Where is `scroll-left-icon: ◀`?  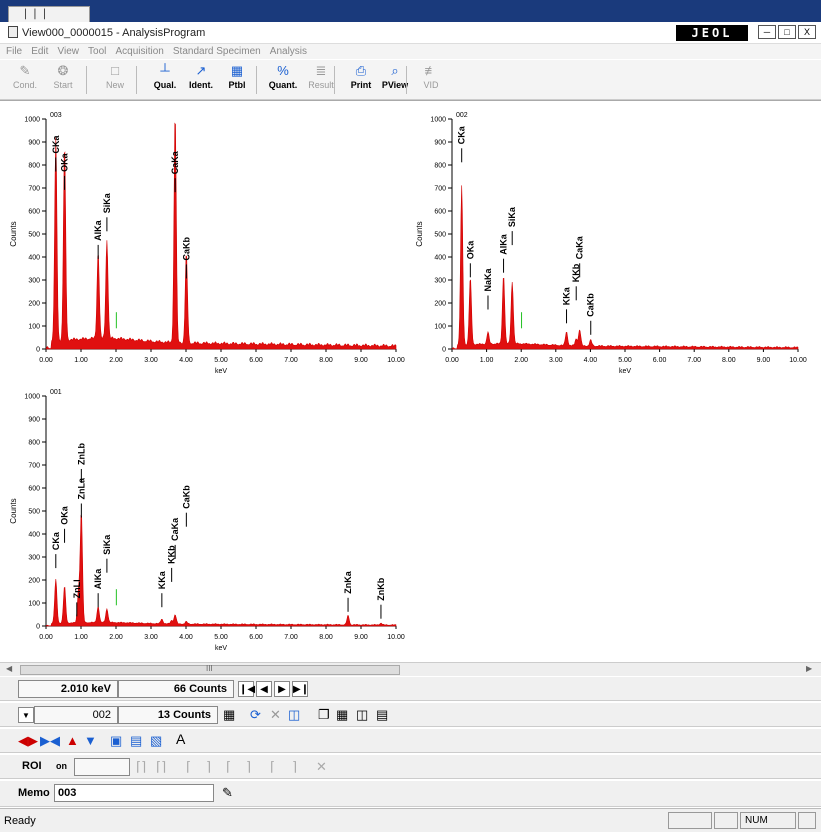 scroll-left-icon: ◀ is located at coordinates (9, 668).